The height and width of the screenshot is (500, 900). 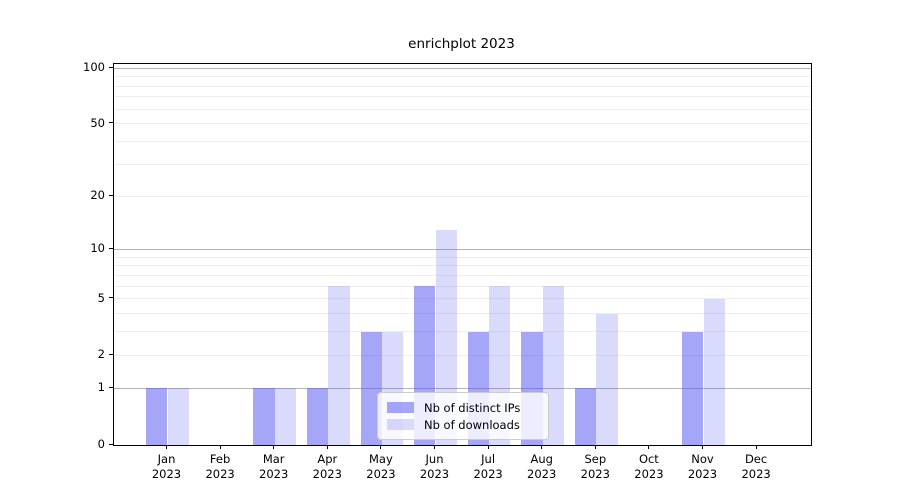 I want to click on x-tick-label: Dec 2023, so click(x=756, y=467).